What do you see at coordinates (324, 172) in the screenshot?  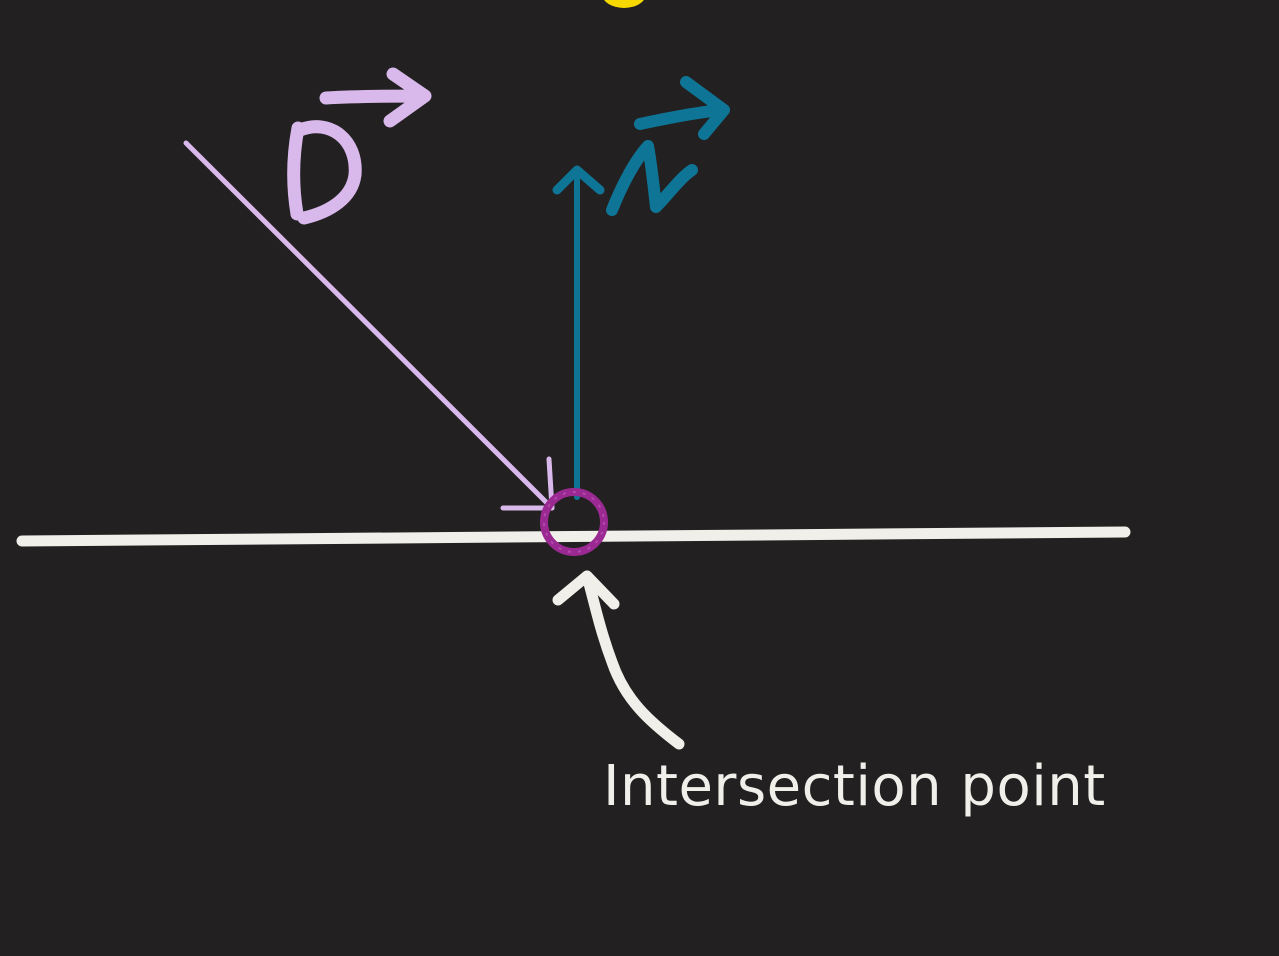 I see `direction-letter-d` at bounding box center [324, 172].